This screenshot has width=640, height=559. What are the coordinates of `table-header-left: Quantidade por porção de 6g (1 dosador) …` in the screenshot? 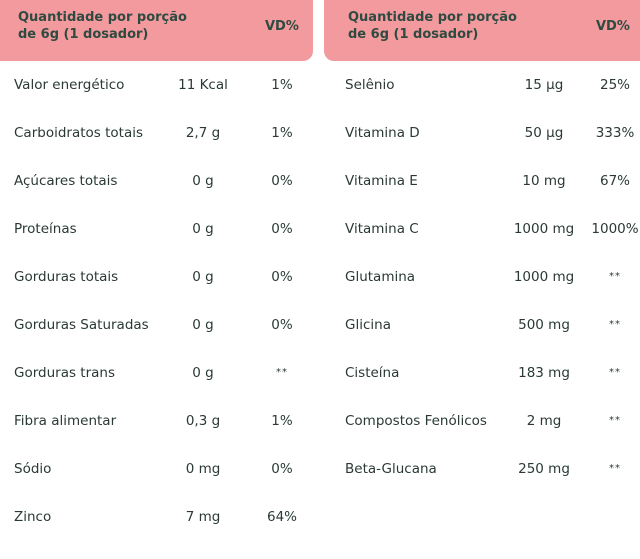 It's located at (156, 30).